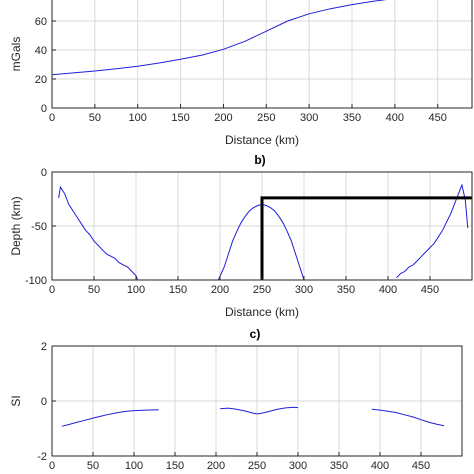 The image size is (474, 474). I want to click on y-tick-label: 40, so click(41, 51).